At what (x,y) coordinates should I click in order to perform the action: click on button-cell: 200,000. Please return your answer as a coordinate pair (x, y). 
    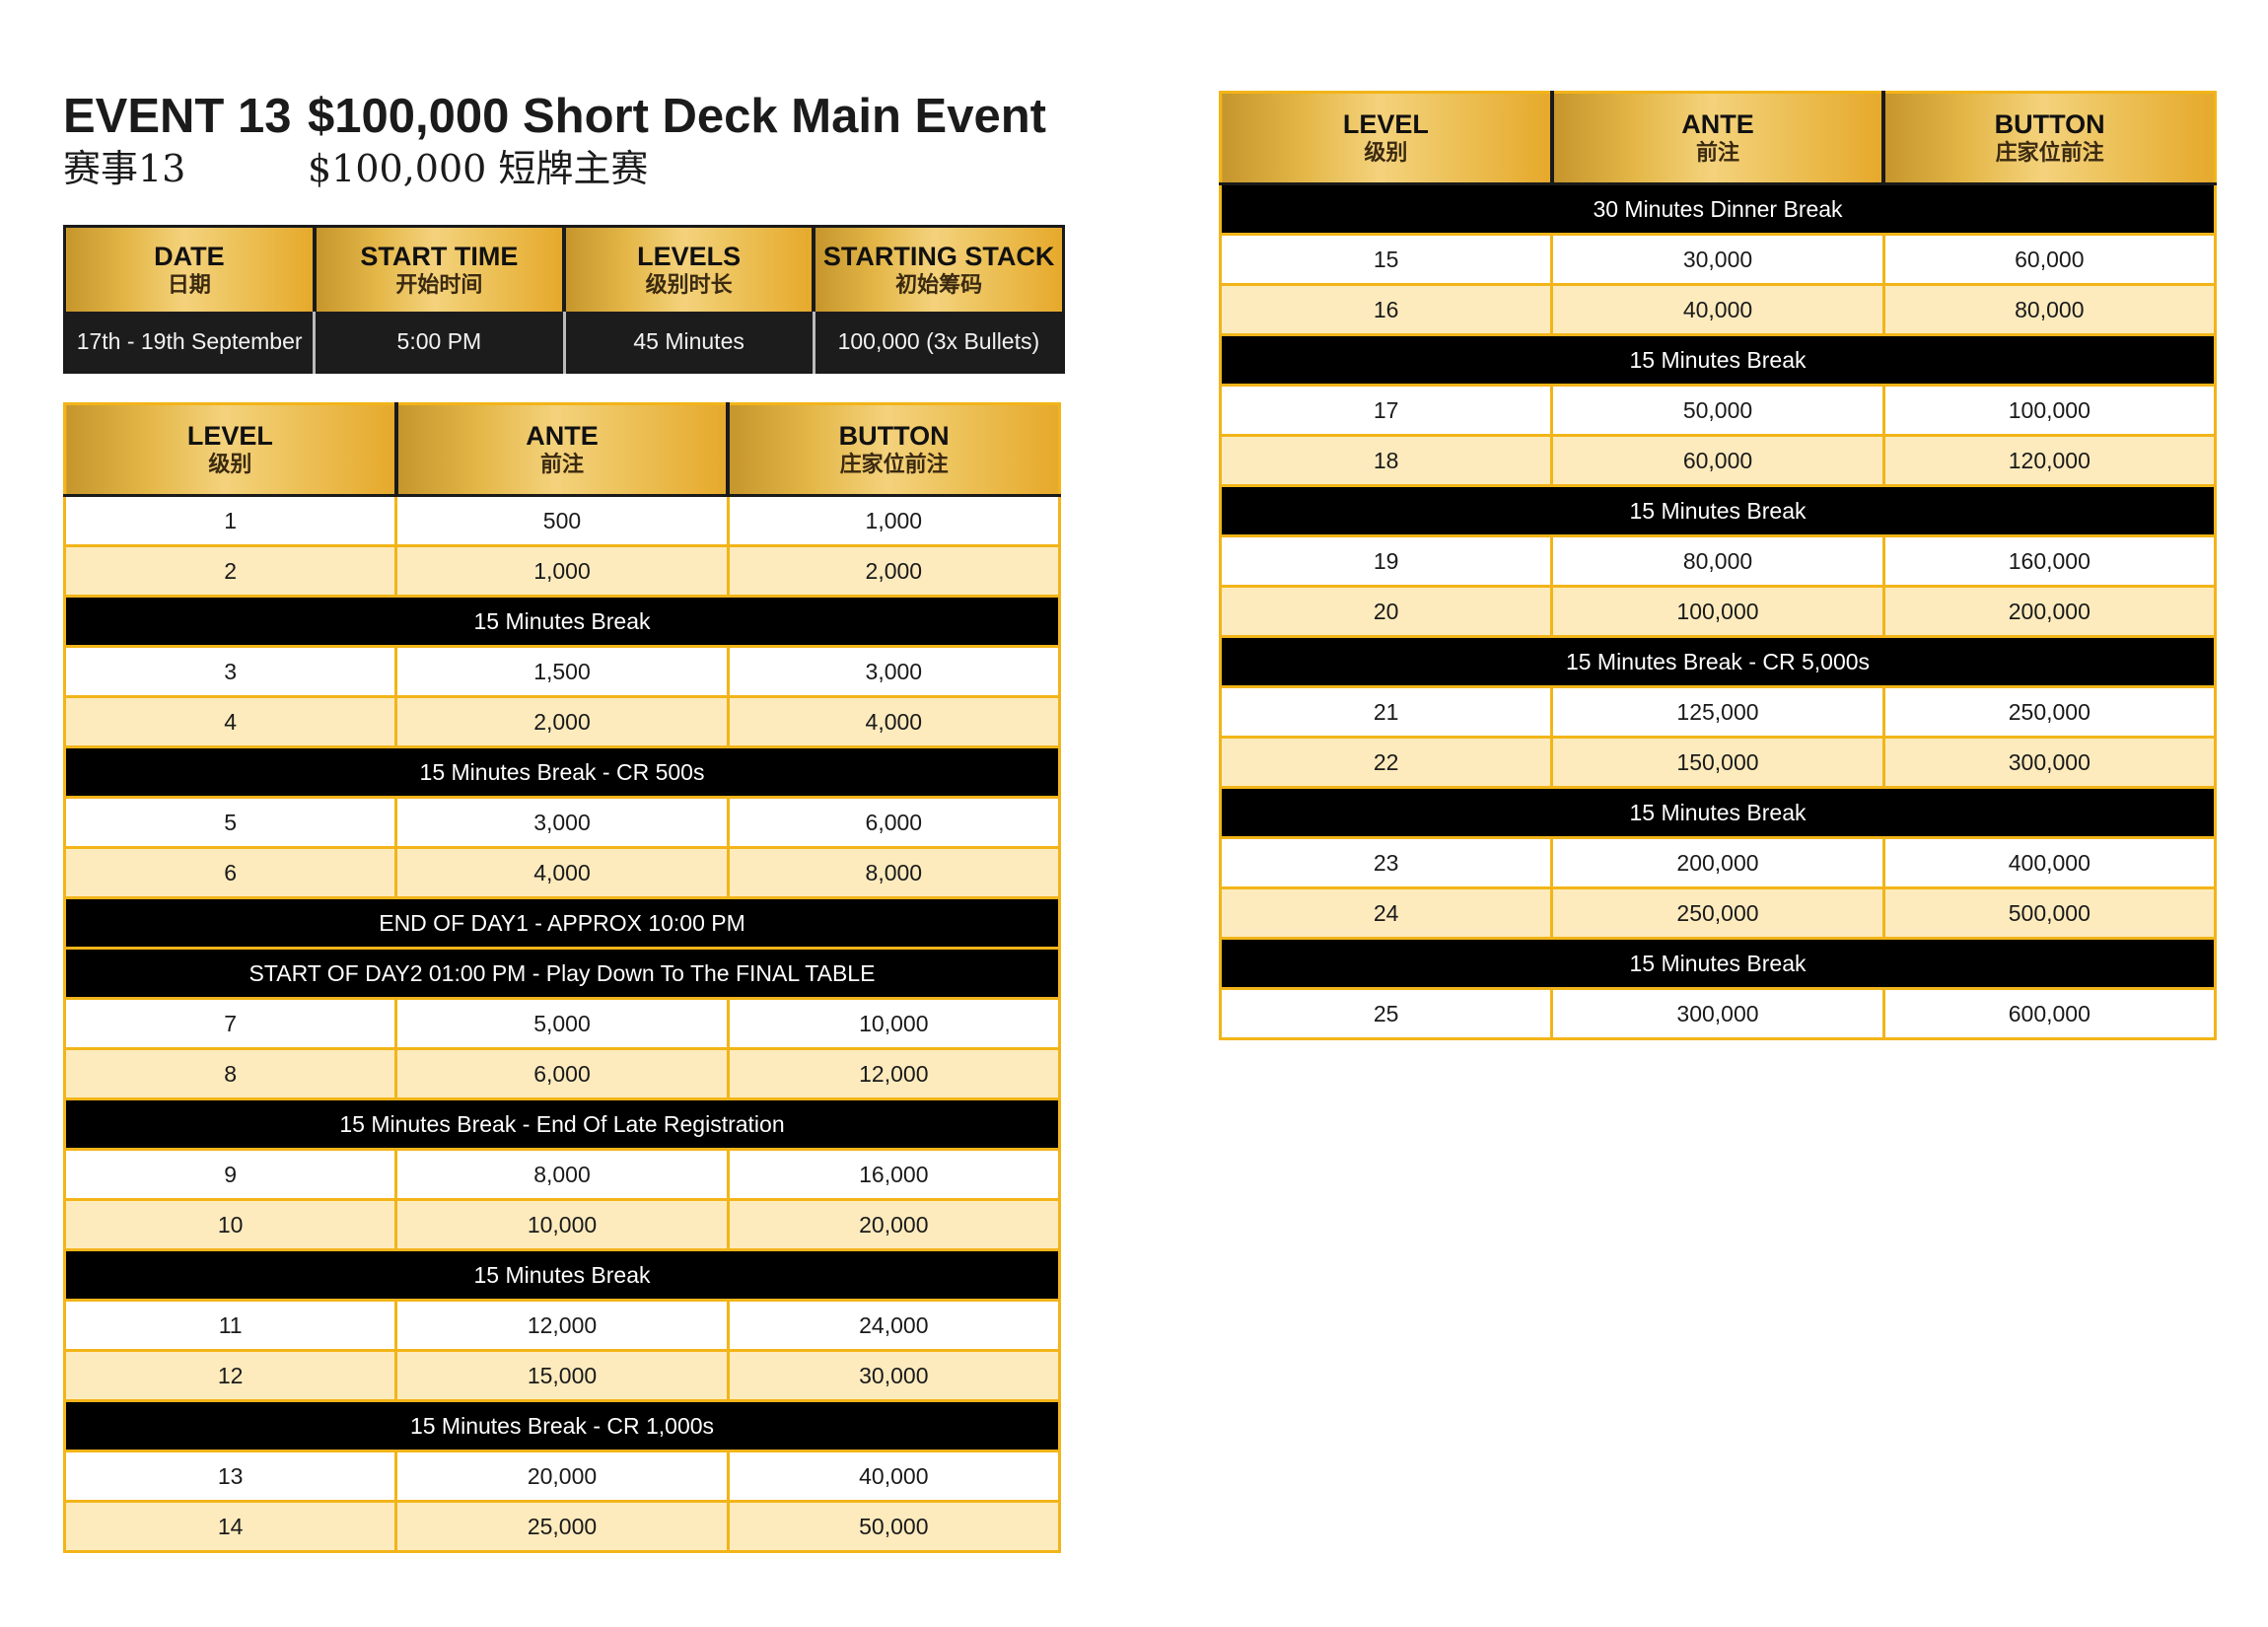
    Looking at the image, I should click on (2049, 612).